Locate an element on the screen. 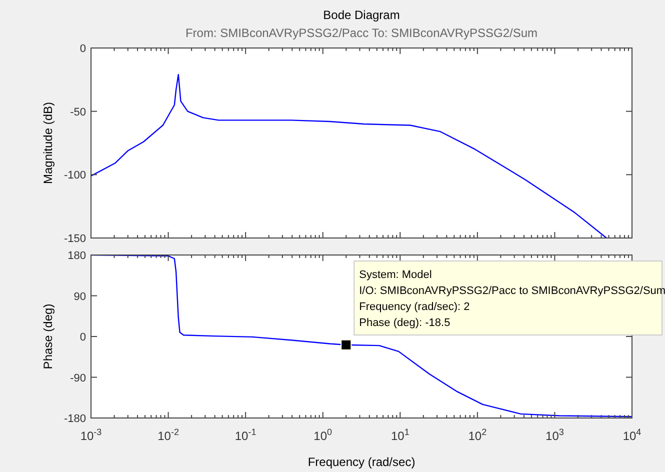 Image resolution: width=665 pixels, height=472 pixels. chart-subtitle: From: SMIBconAVRyPSSG2/Pacc To: SMIBconAVRyPSSG2/Sum is located at coordinates (361, 33).